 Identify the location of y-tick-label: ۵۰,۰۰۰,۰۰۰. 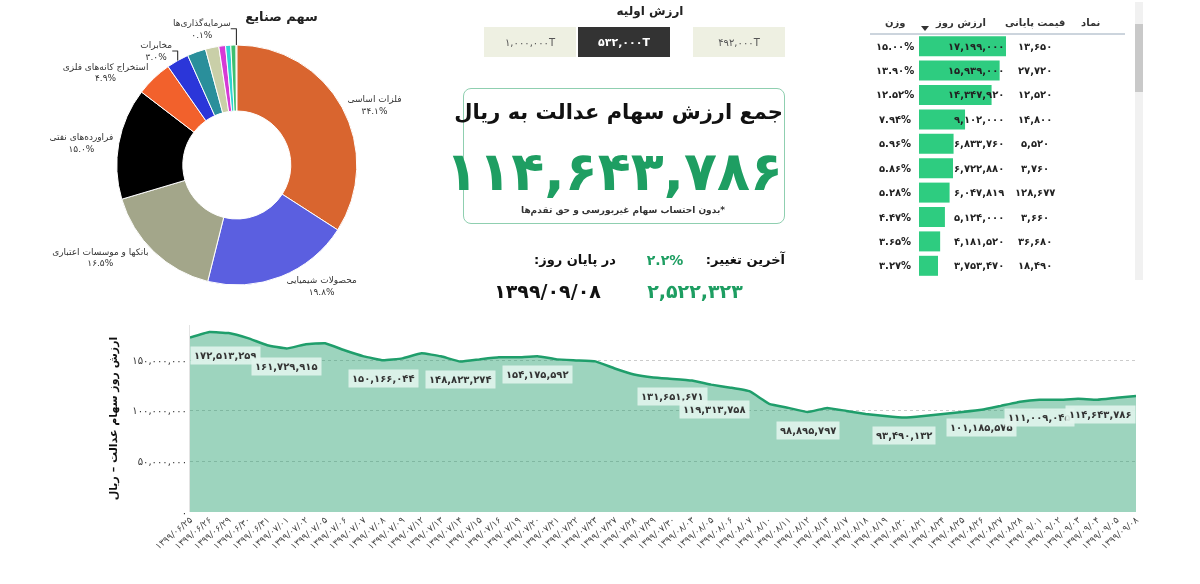
(162, 461).